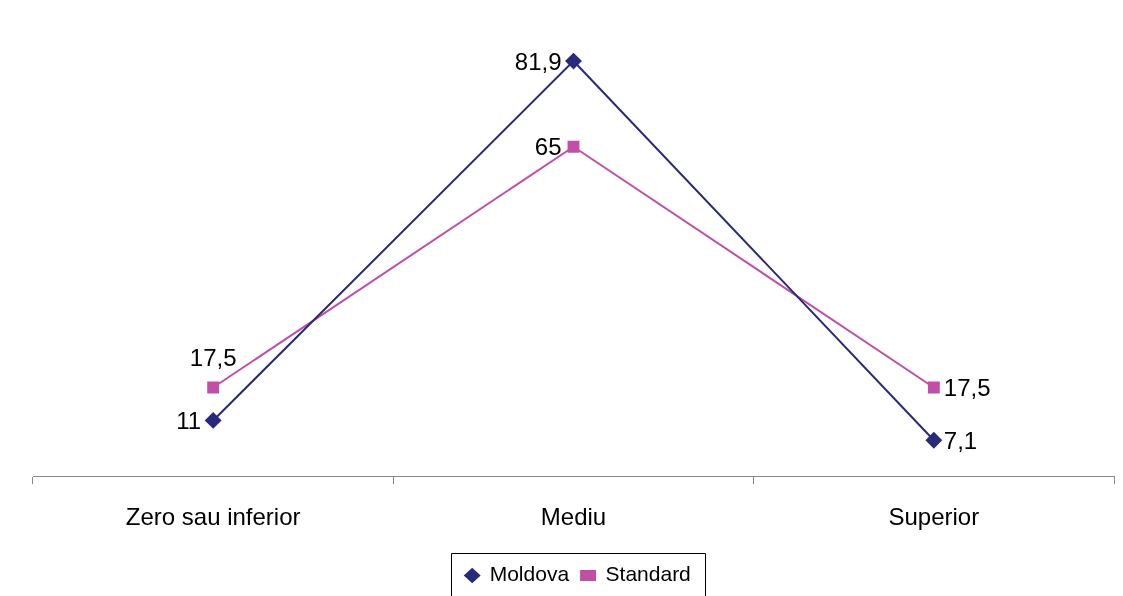  What do you see at coordinates (548, 147) in the screenshot?
I see `data-label: 65` at bounding box center [548, 147].